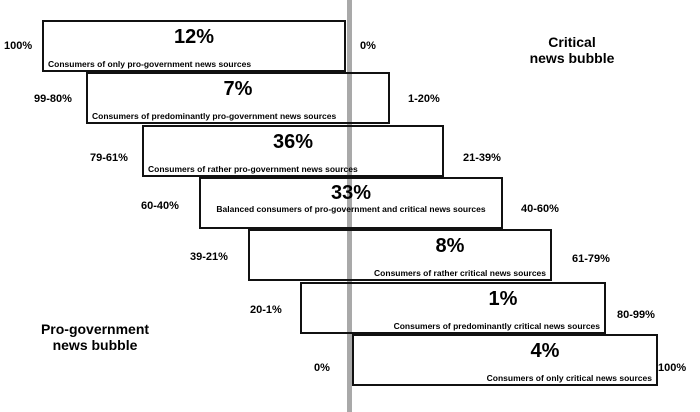  I want to click on tier-percent: 33%, so click(351, 193).